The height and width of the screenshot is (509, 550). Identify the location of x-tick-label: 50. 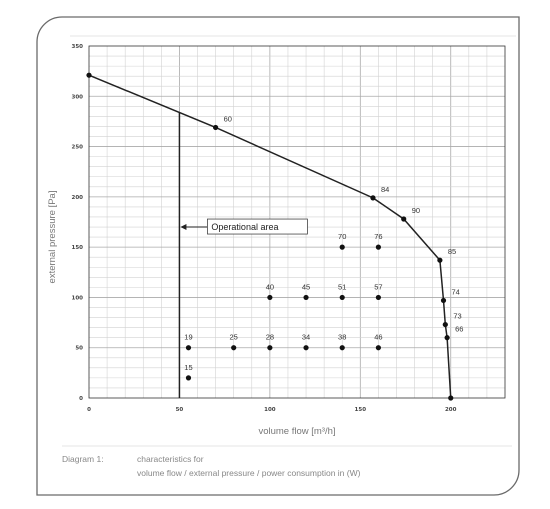
(180, 410).